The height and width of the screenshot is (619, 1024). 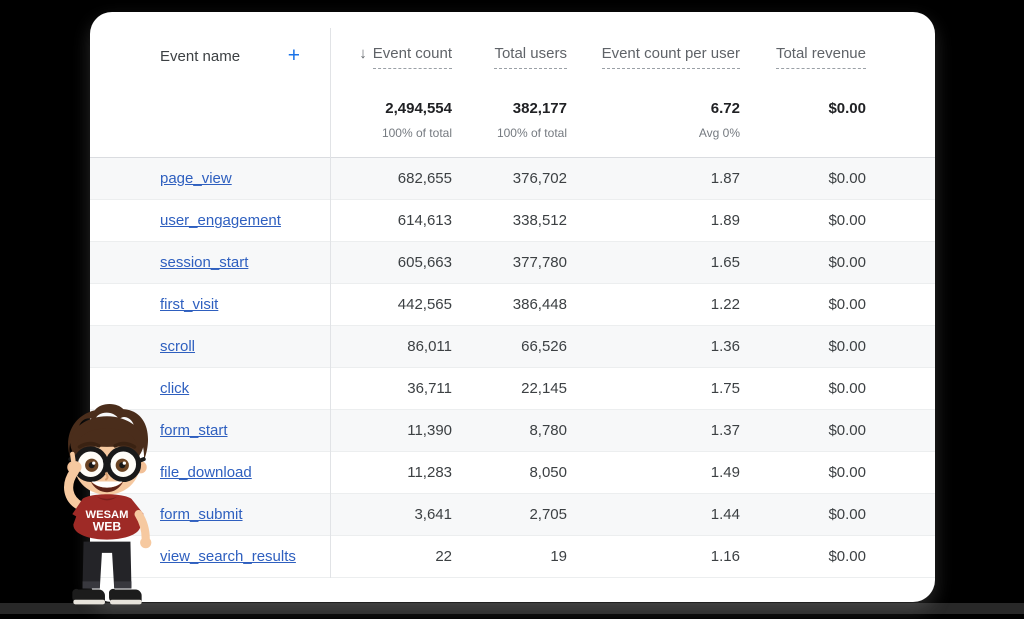 I want to click on total-revenue-header-cell: Total revenue $0.00, so click(x=803, y=76).